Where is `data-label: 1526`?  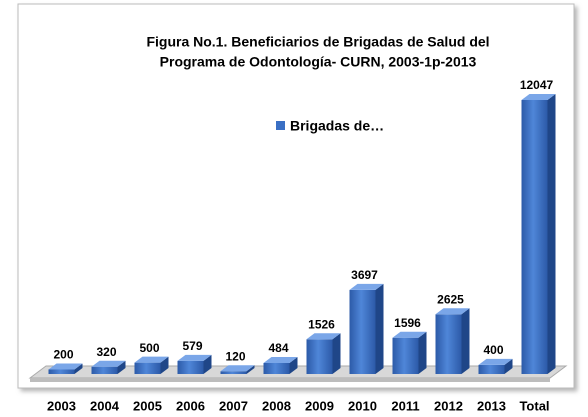
data-label: 1526 is located at coordinates (321, 324).